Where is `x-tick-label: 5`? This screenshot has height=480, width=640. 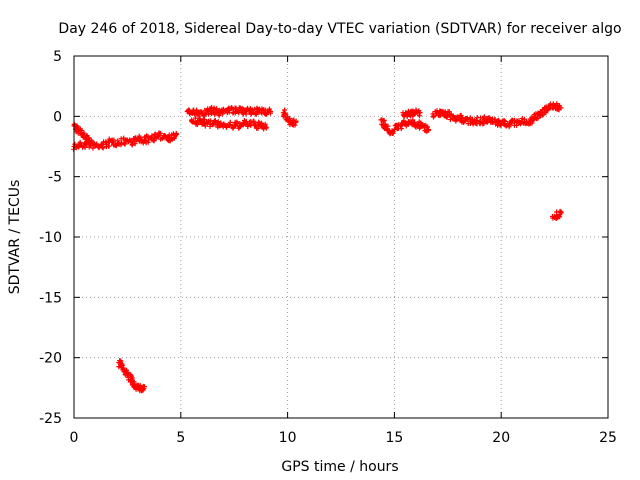 x-tick-label: 5 is located at coordinates (180, 438).